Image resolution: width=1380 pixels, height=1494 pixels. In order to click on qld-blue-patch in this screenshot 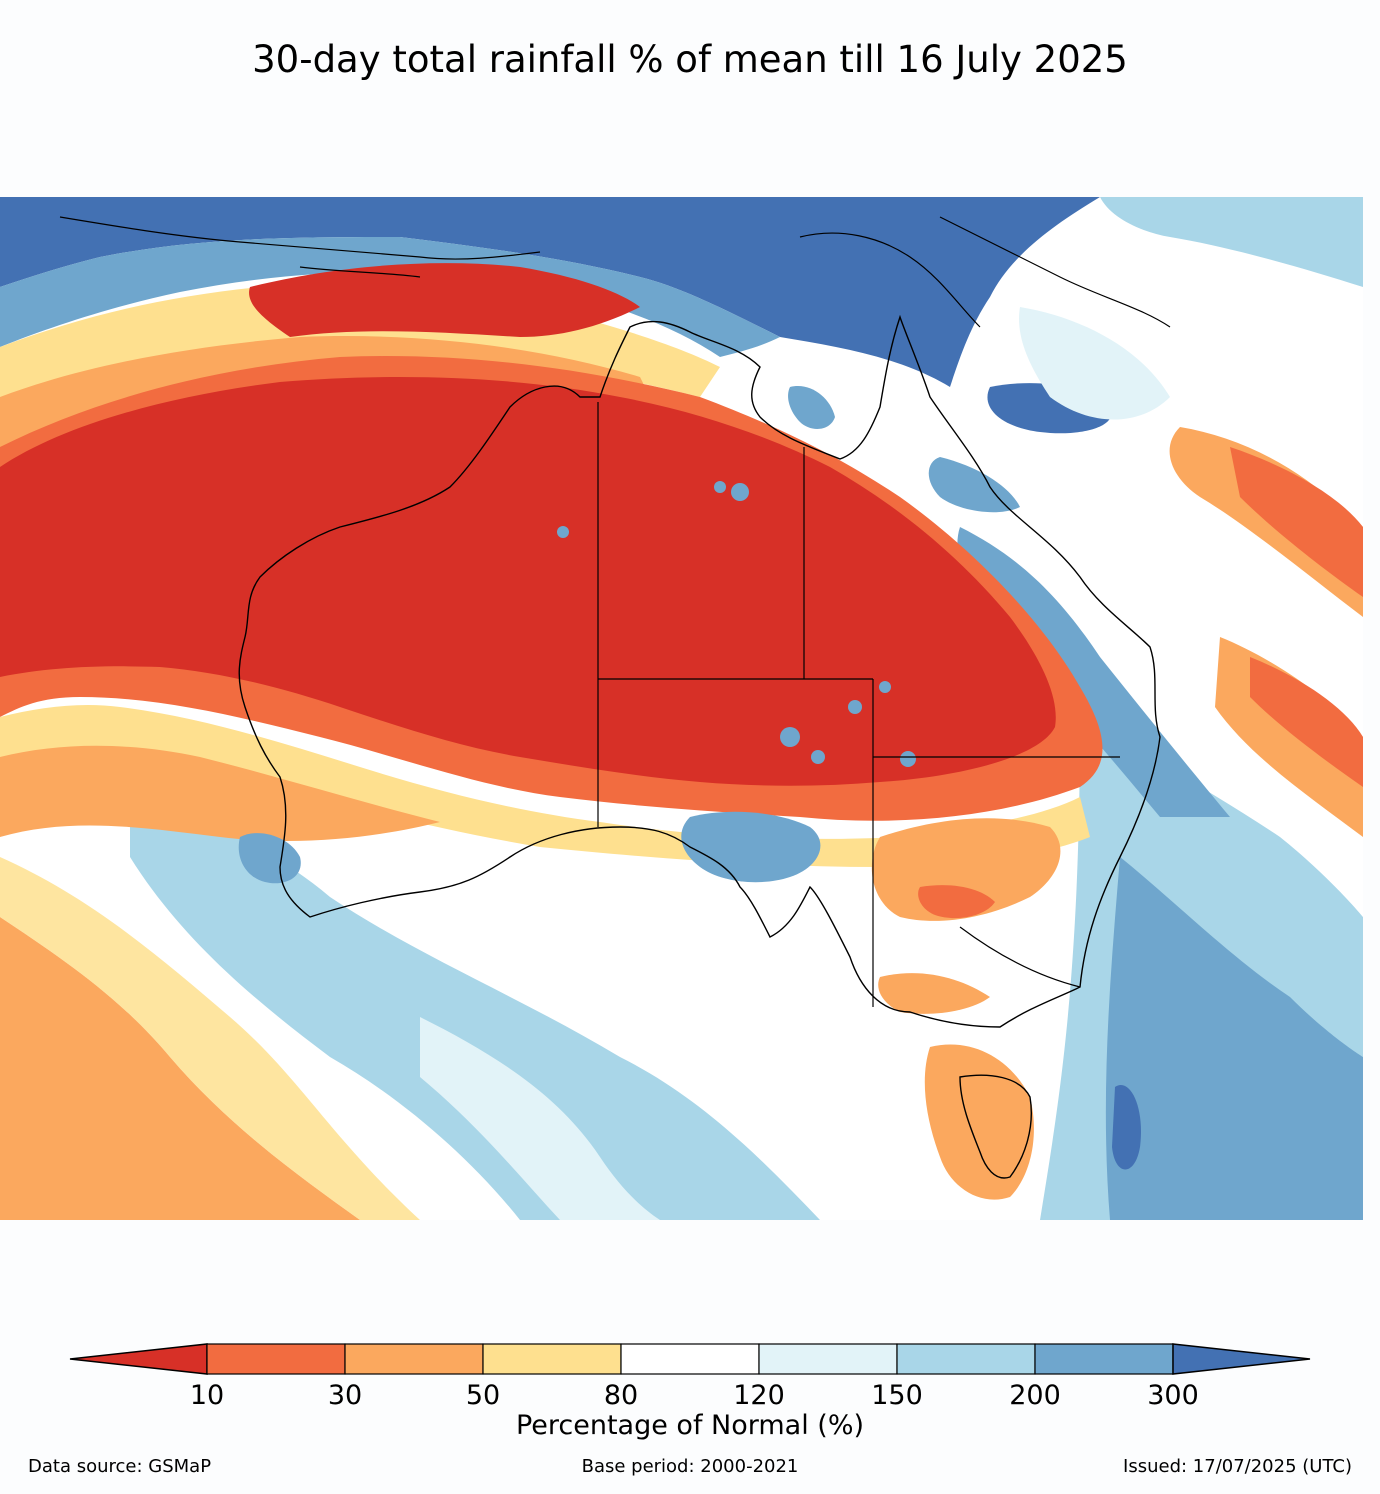, I will do `click(974, 485)`.